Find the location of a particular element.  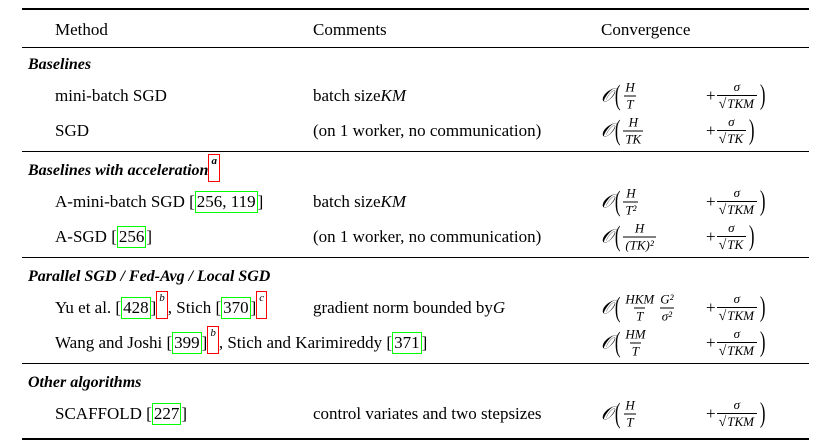

fraction: H (TK)² is located at coordinates (639, 237).